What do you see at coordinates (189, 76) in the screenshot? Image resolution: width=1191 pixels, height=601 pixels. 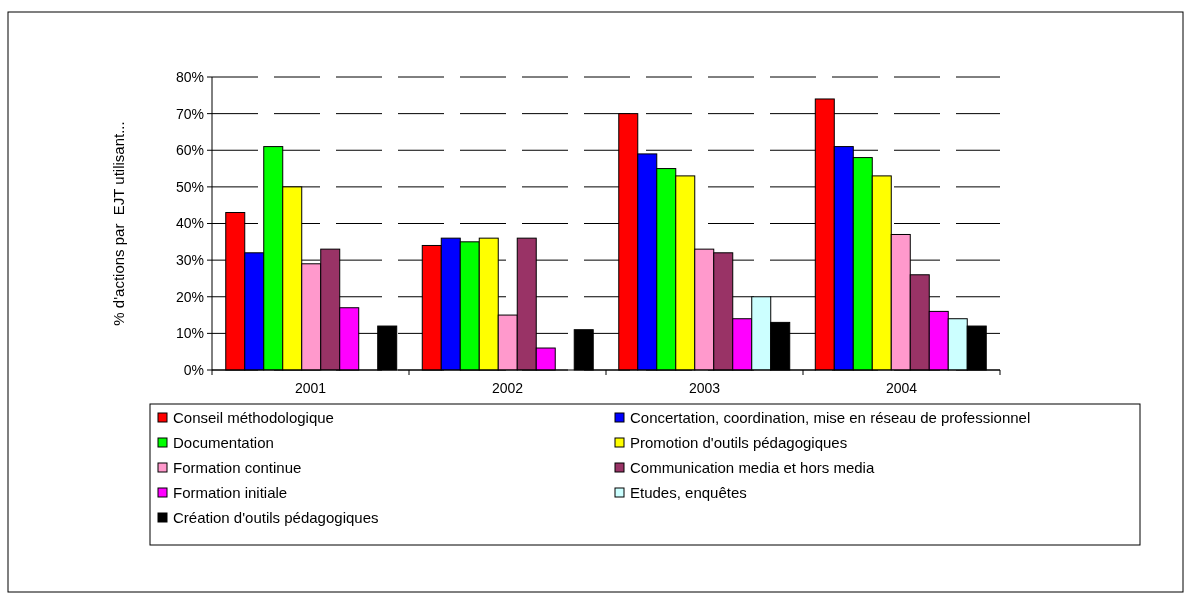 I see `y-tick-label: 80%` at bounding box center [189, 76].